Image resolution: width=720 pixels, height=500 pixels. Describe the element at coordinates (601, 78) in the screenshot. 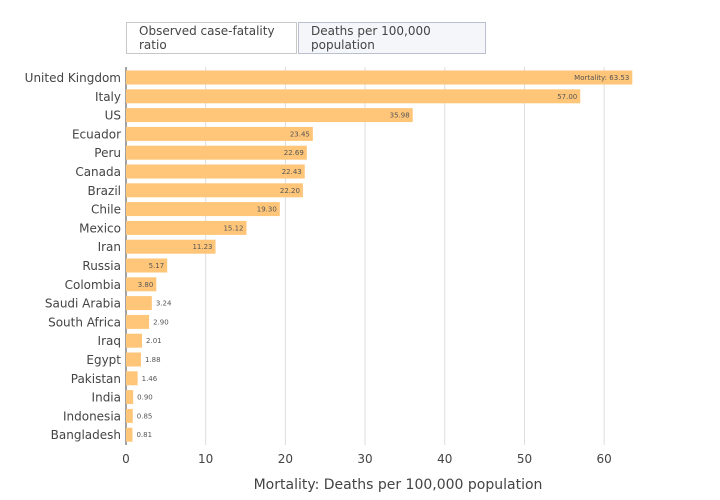

I see `value-label-united-kingdom: Mortality: 63.53` at that location.